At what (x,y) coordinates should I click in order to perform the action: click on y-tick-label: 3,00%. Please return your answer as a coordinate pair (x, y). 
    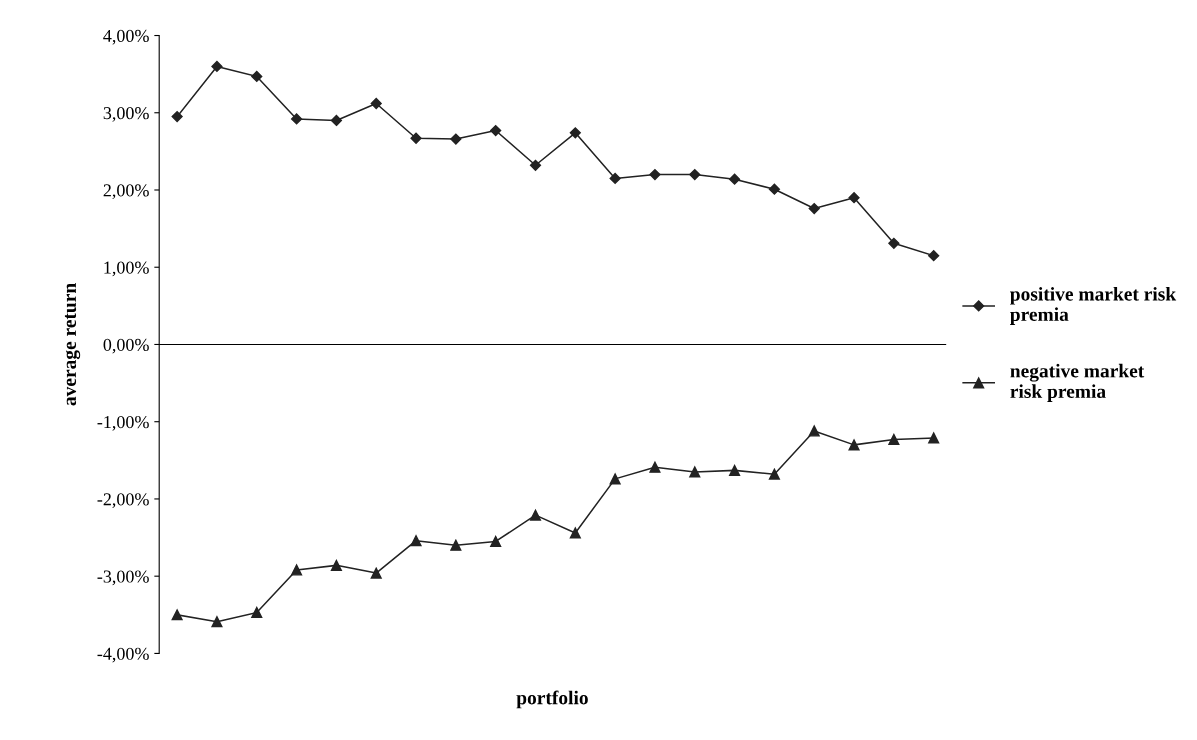
    Looking at the image, I should click on (126, 114).